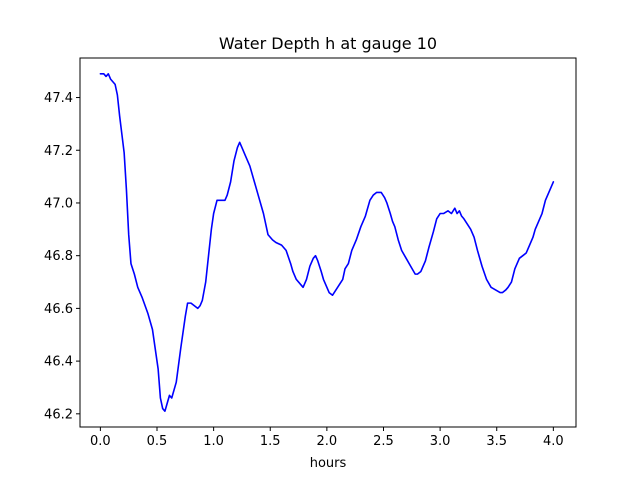 The width and height of the screenshot is (640, 485). Describe the element at coordinates (327, 441) in the screenshot. I see `x-tick-label: 2.0` at that location.